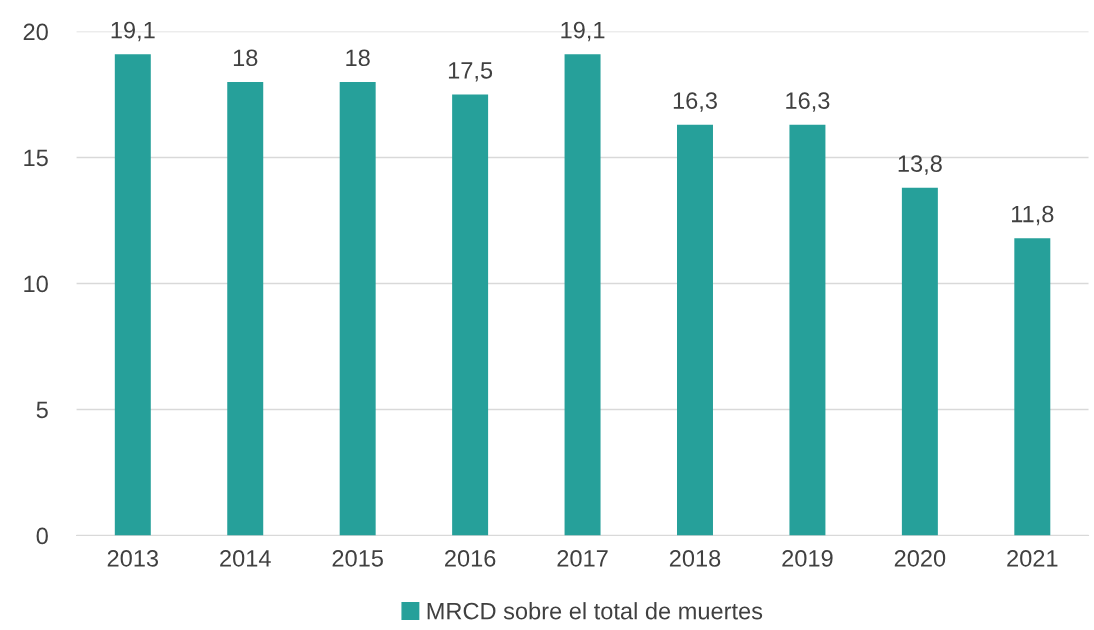 The height and width of the screenshot is (630, 1094). I want to click on y-tick-label: 15, so click(36, 158).